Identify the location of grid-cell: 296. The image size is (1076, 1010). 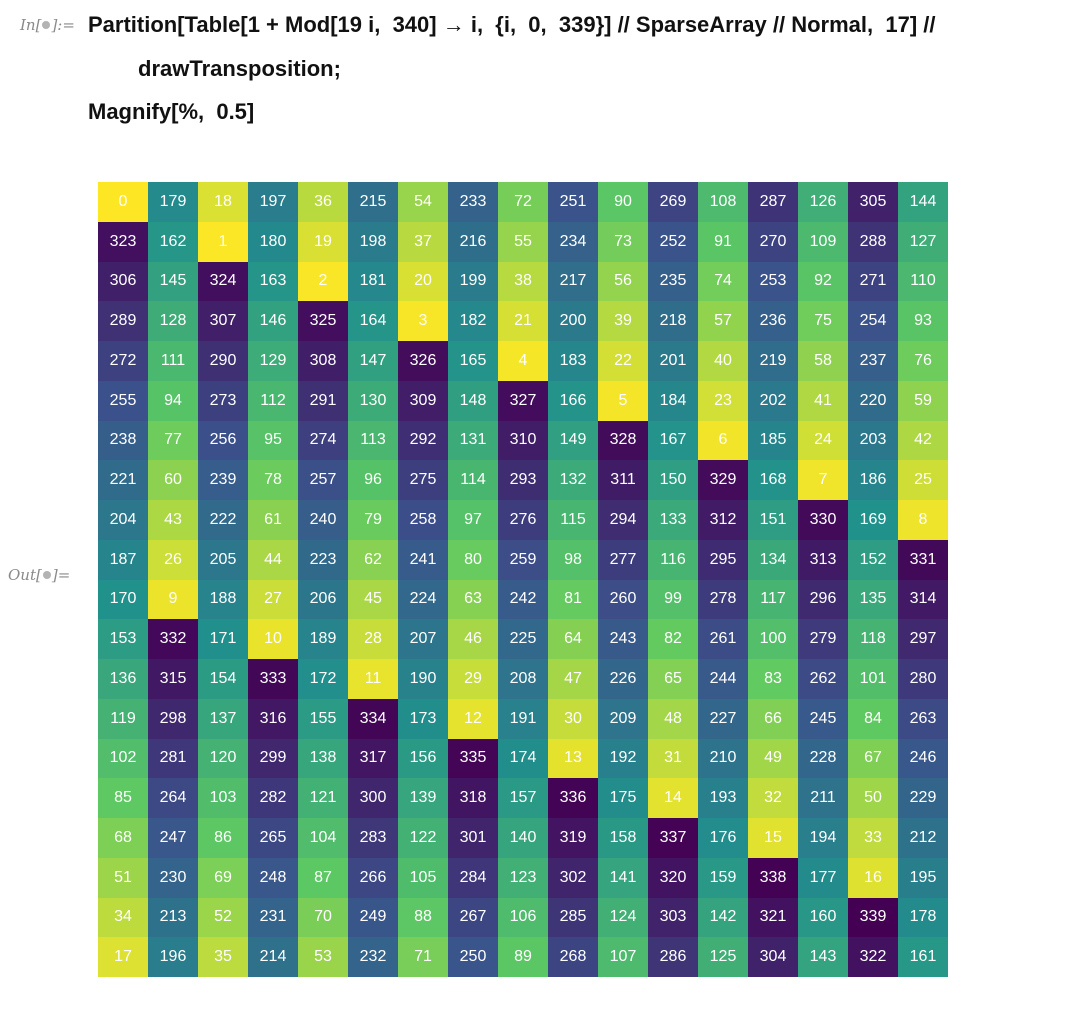
(823, 599).